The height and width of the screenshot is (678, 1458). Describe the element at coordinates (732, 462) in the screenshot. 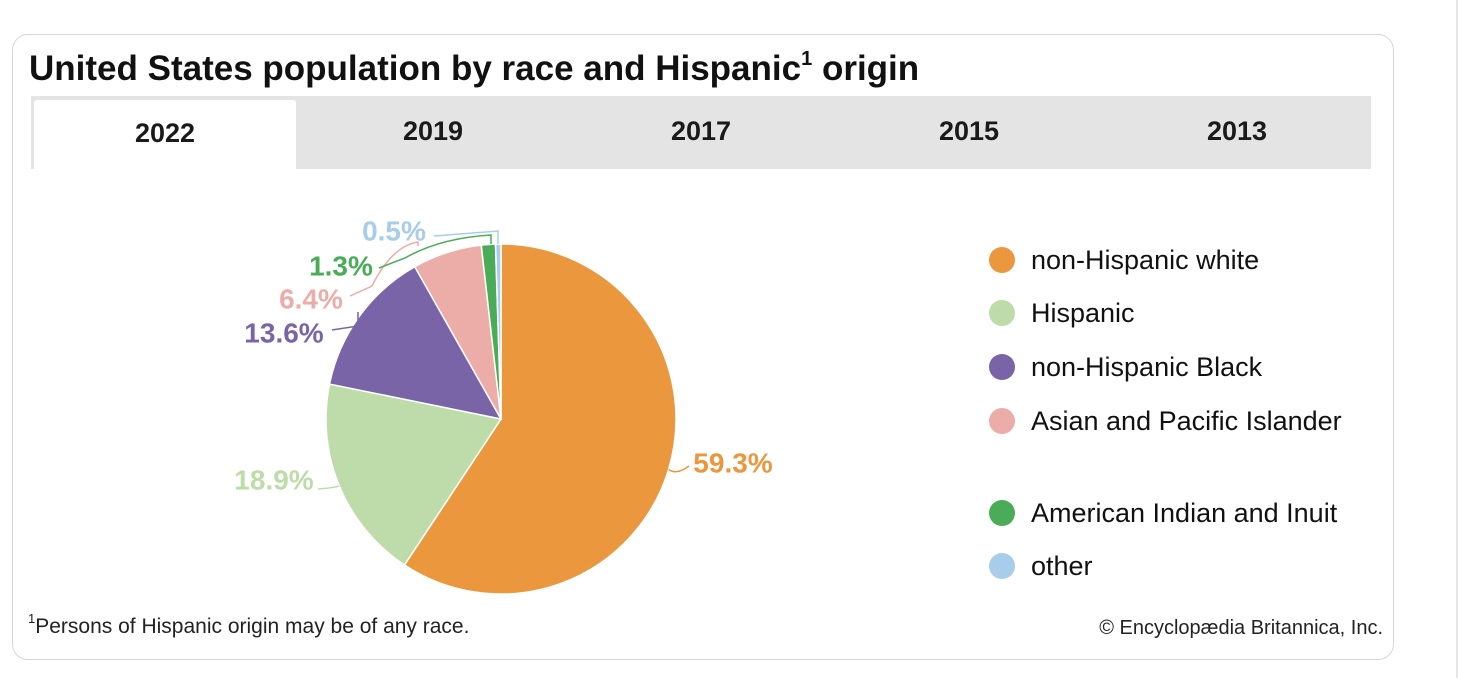

I see `data-label-non-hispanic-white: 59.3%` at that location.